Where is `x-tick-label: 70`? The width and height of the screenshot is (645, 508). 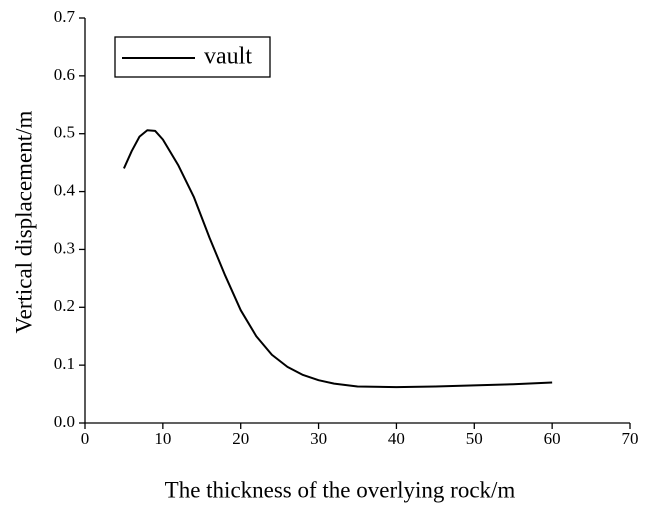
x-tick-label: 70 is located at coordinates (630, 438).